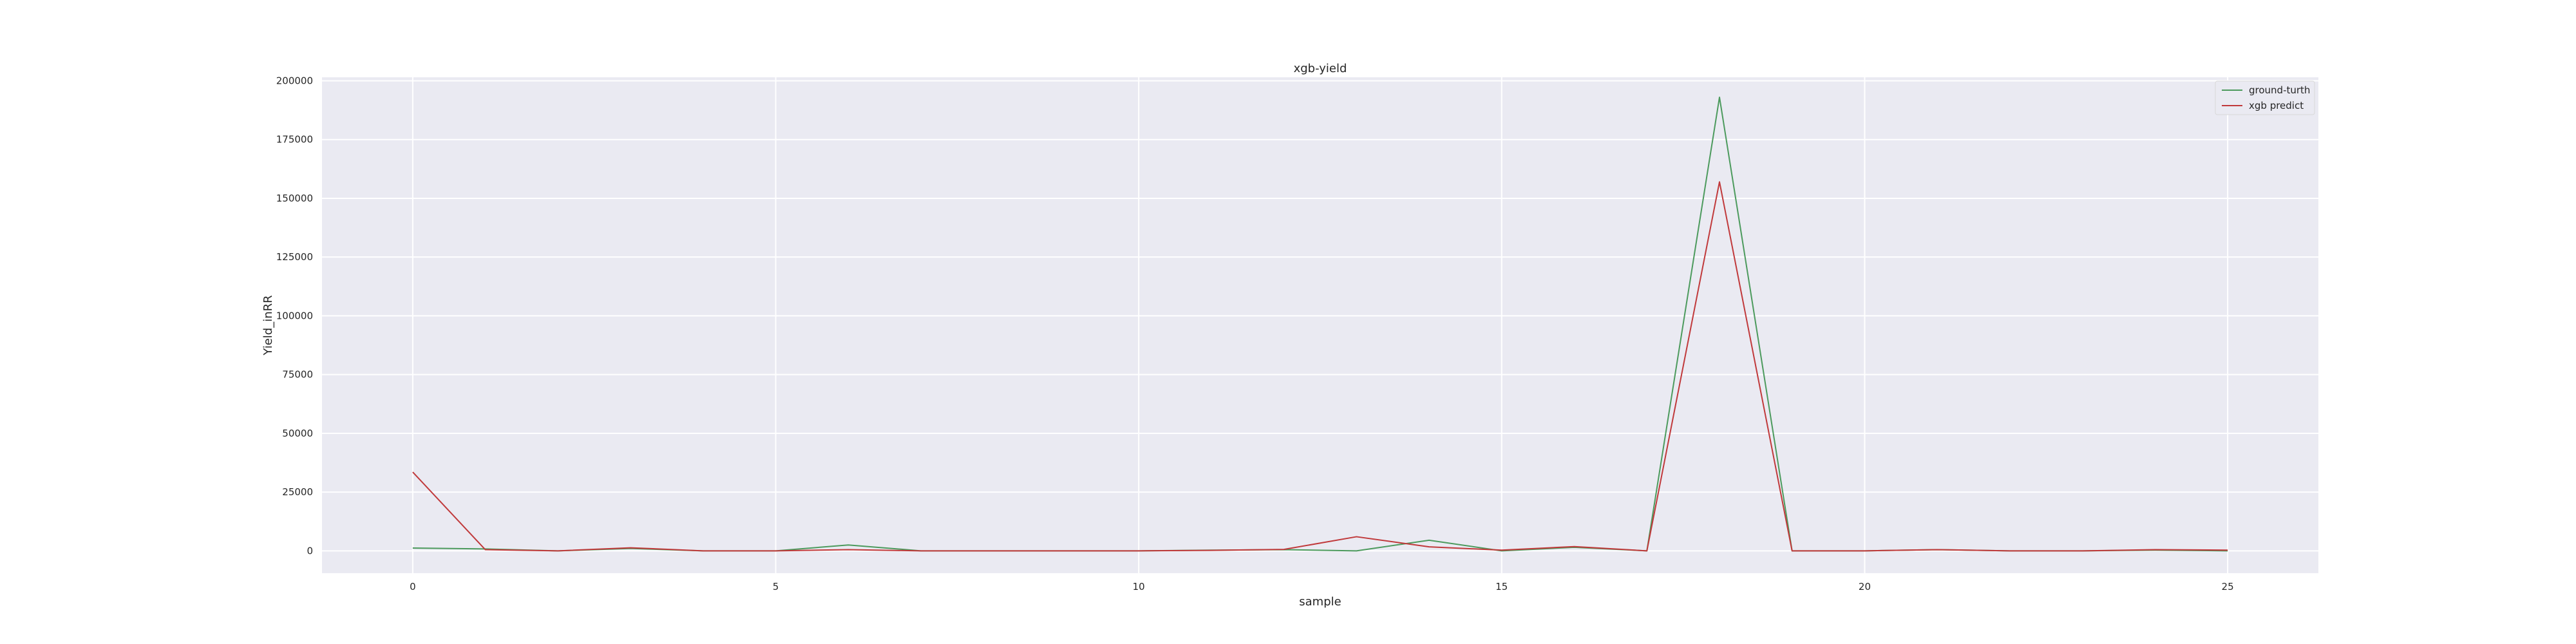 Image resolution: width=2576 pixels, height=644 pixels. What do you see at coordinates (1320, 602) in the screenshot?
I see `x-axis-label: sample` at bounding box center [1320, 602].